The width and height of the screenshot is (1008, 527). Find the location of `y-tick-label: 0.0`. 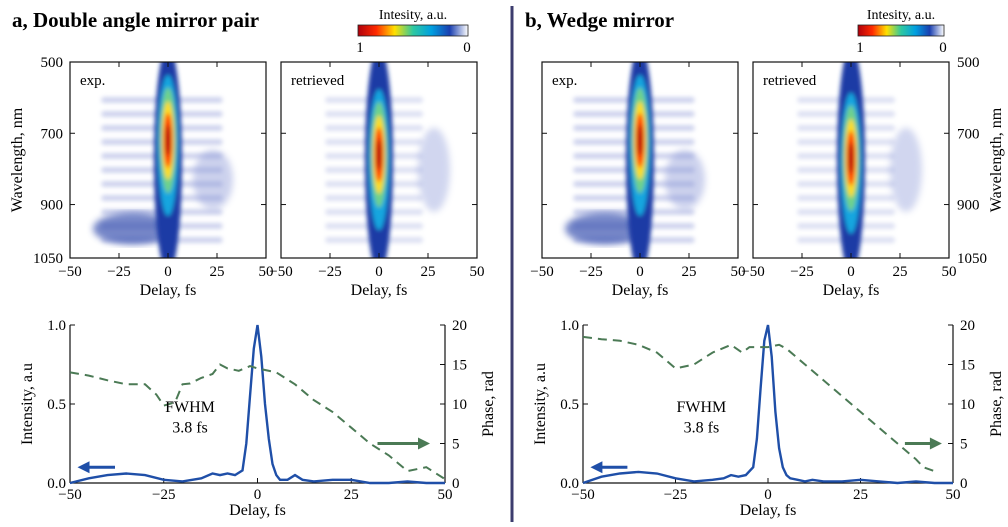

y-tick-label: 0.0 is located at coordinates (569, 484).